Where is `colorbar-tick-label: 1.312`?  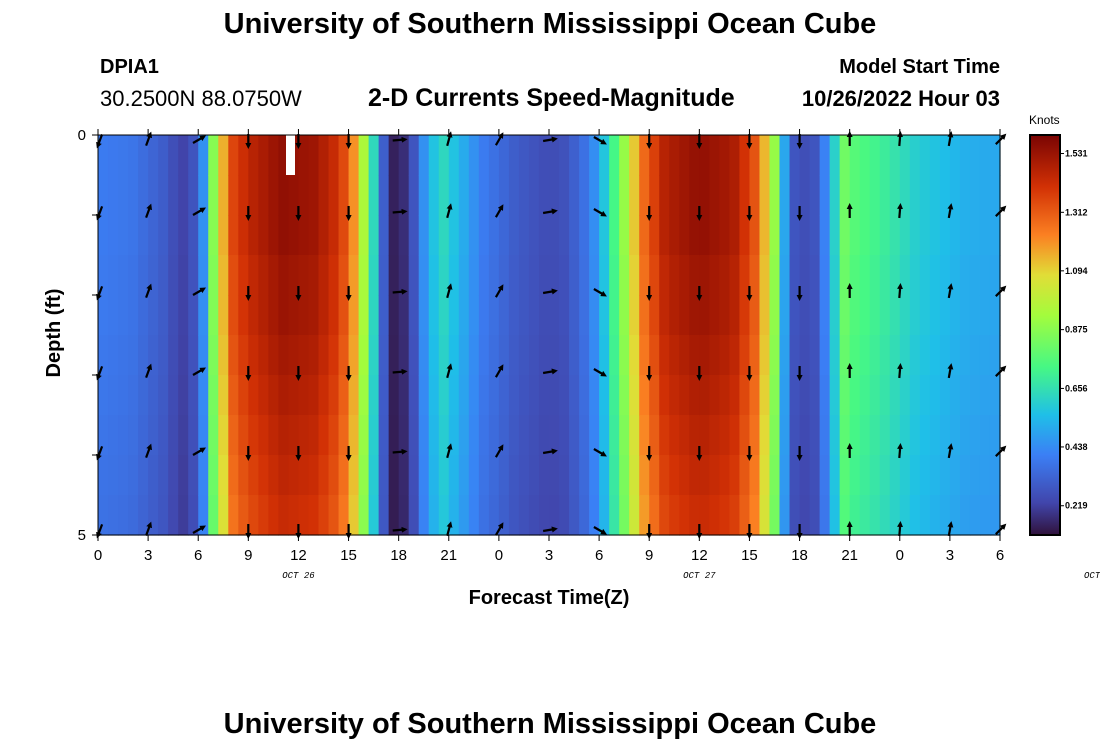 colorbar-tick-label: 1.312 is located at coordinates (1076, 212).